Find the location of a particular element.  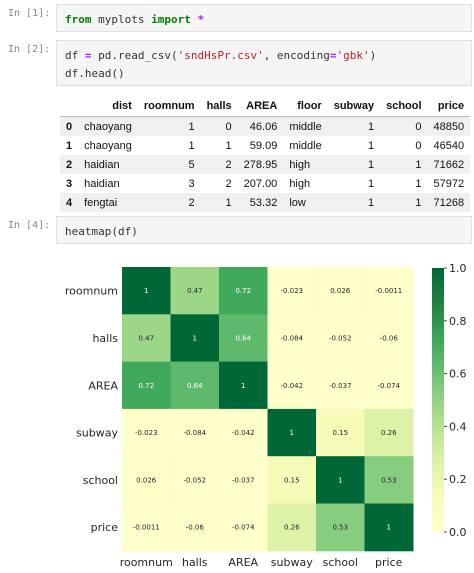

cell-1-code: from myplots import * is located at coordinates (264, 18).